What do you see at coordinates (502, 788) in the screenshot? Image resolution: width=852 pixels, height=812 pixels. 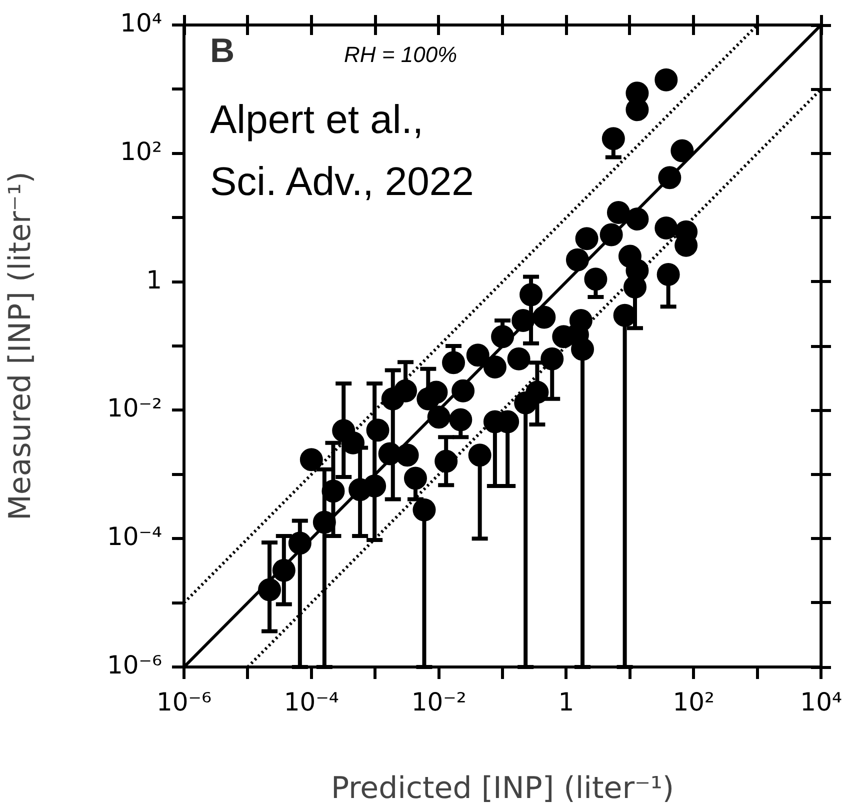 I see `x-axis-title: Predicted [INP] (liter⁻¹)` at bounding box center [502, 788].